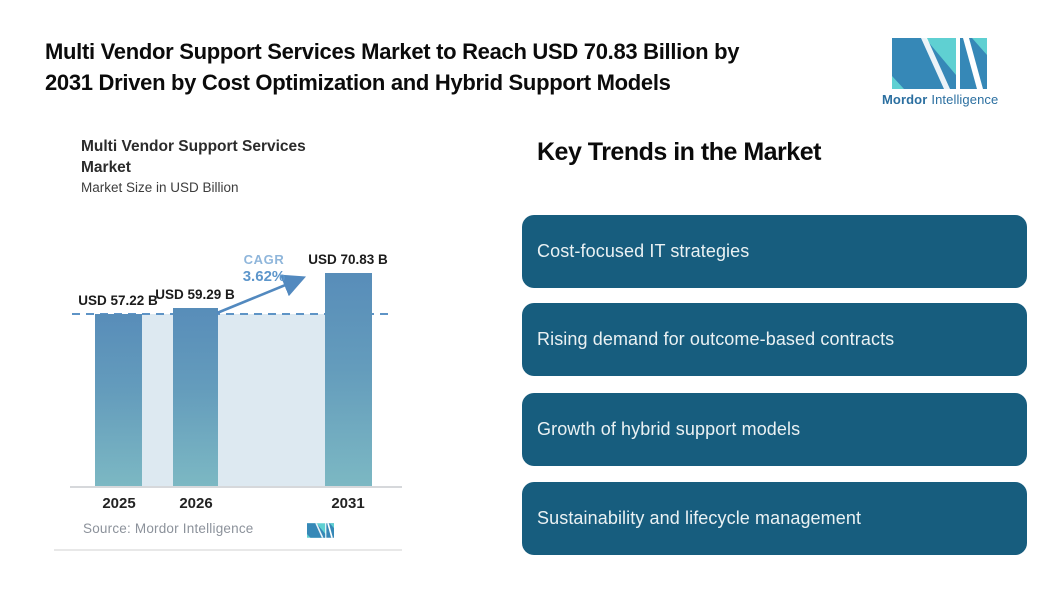 The height and width of the screenshot is (594, 1056). I want to click on bar-2031, so click(348, 379).